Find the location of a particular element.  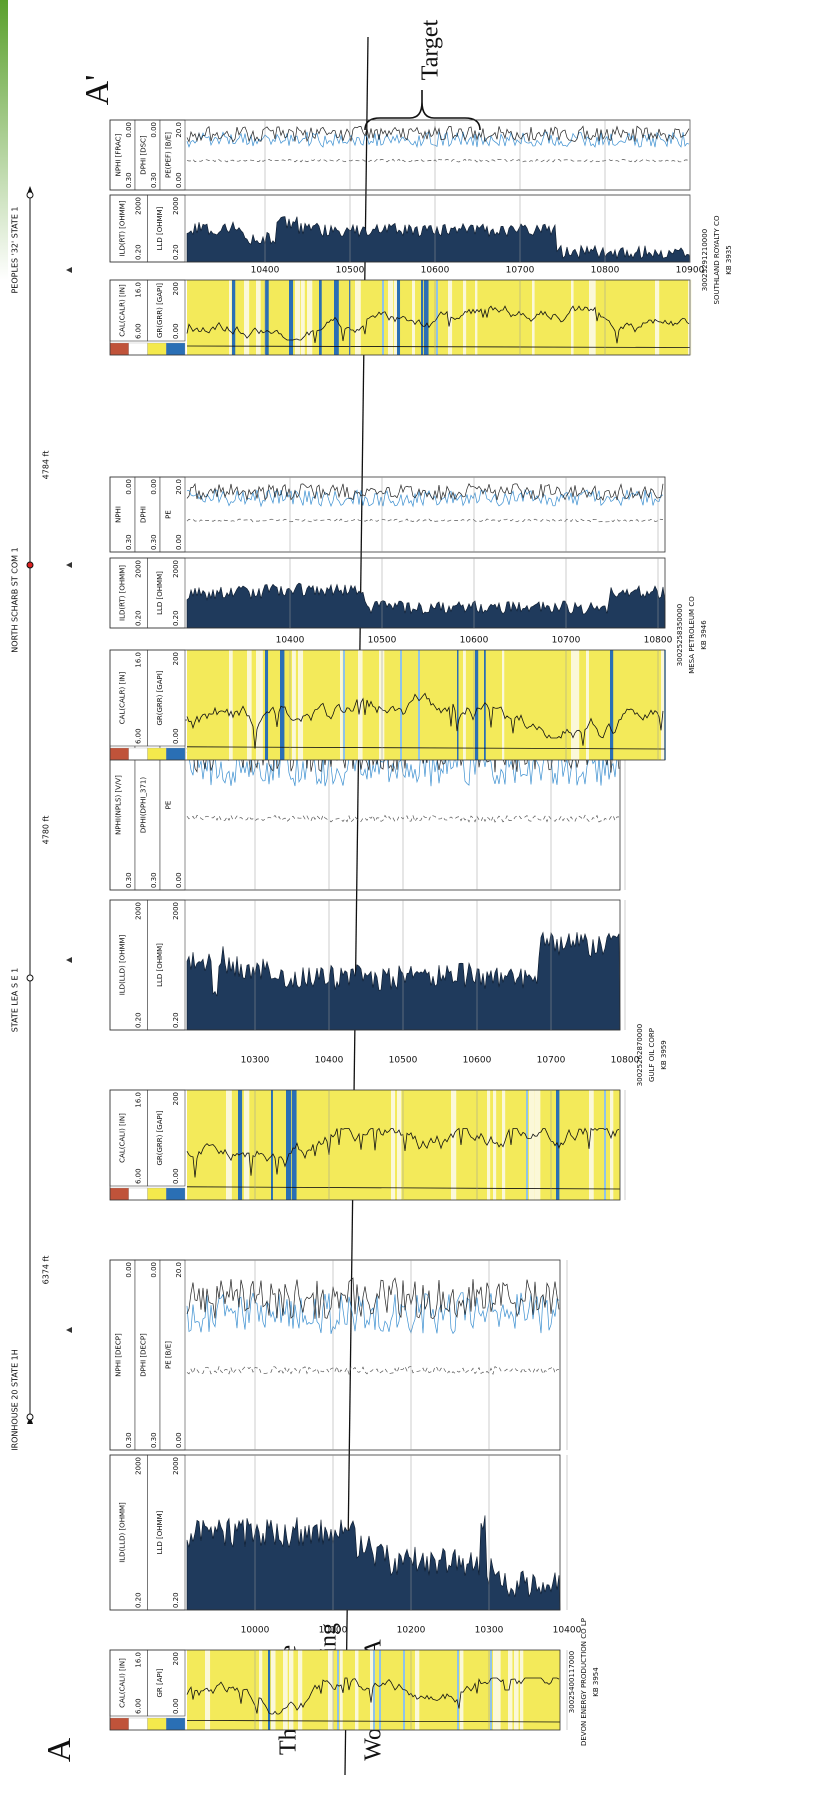

resistivity-fill is located at coordinates (438, 239).